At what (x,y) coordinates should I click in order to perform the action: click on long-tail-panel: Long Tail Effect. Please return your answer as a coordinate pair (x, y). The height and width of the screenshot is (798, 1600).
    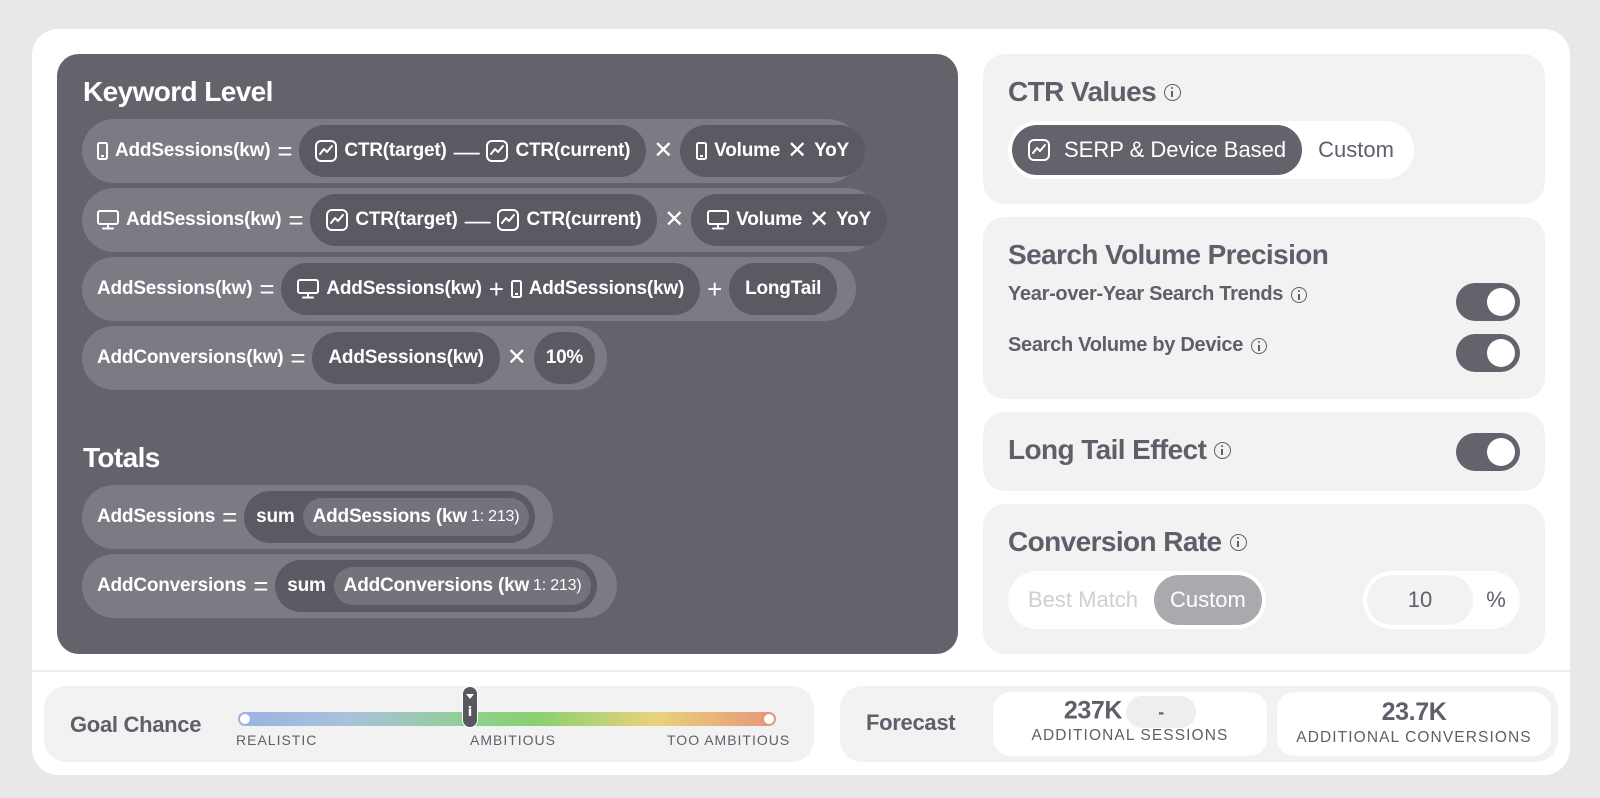
    Looking at the image, I should click on (1264, 451).